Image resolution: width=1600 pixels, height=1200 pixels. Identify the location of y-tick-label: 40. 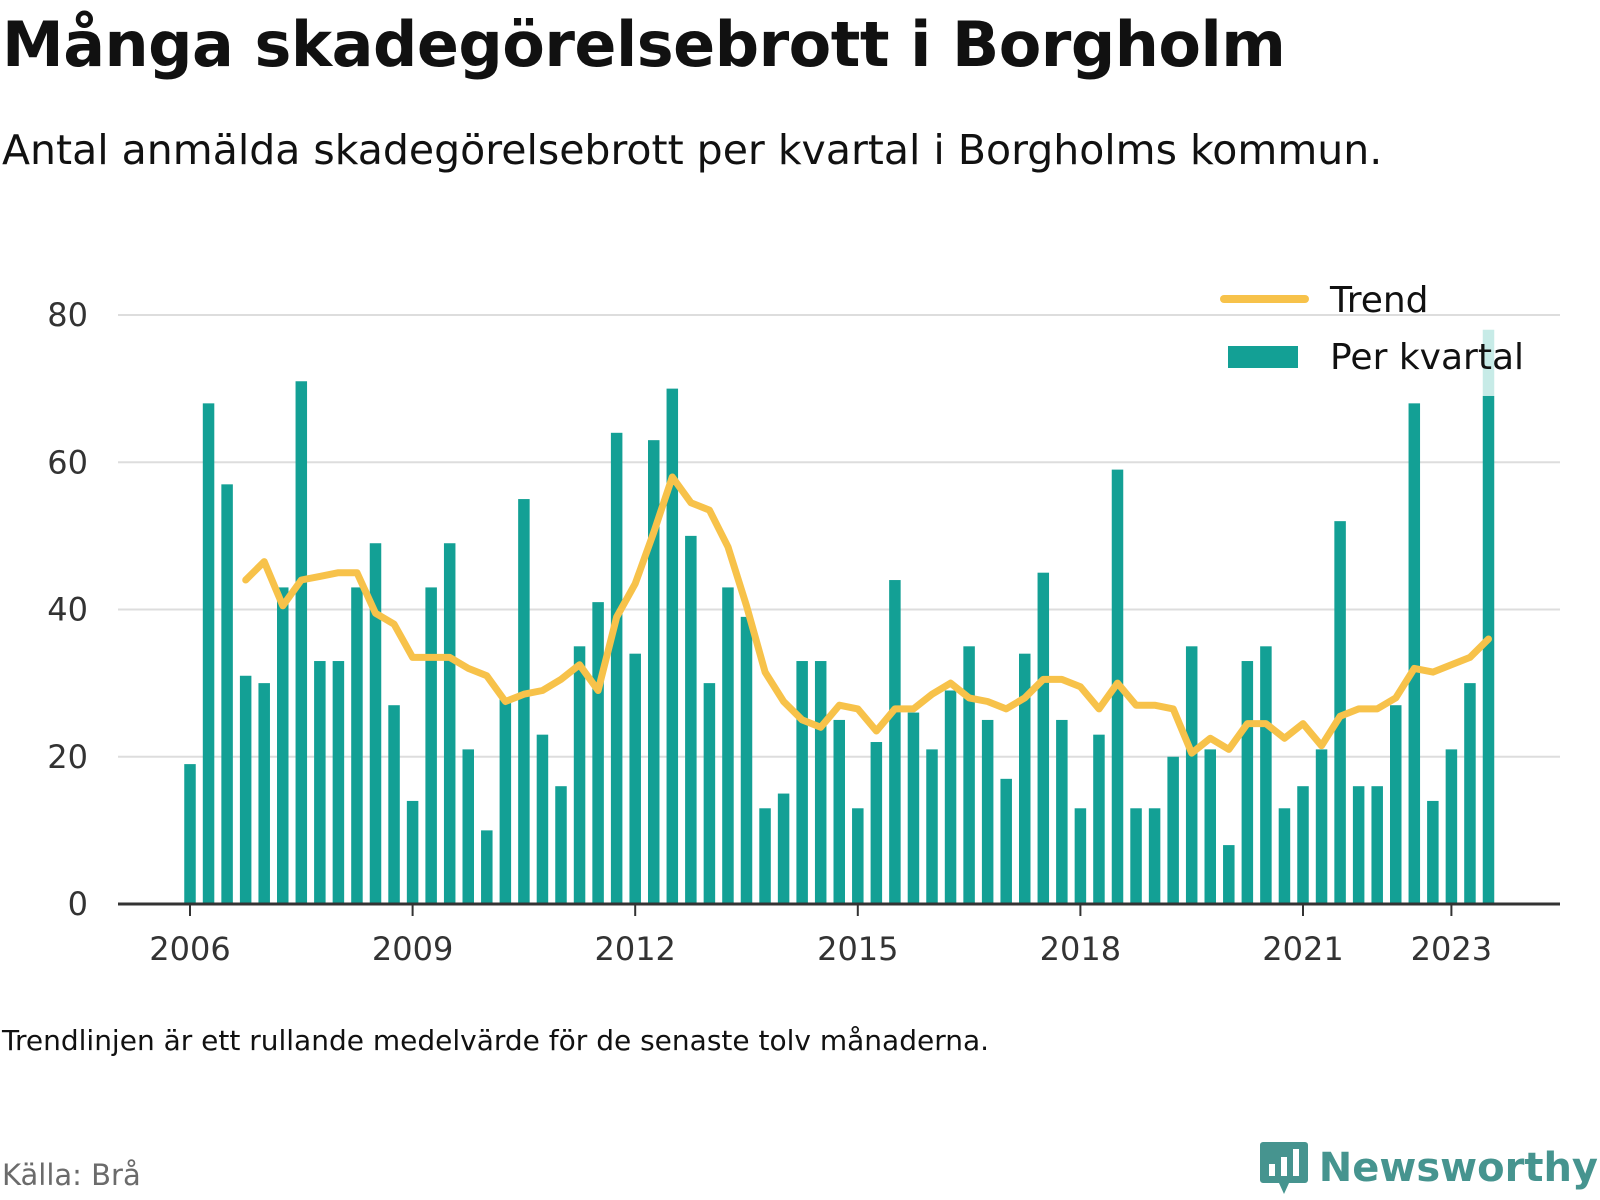
(67, 610).